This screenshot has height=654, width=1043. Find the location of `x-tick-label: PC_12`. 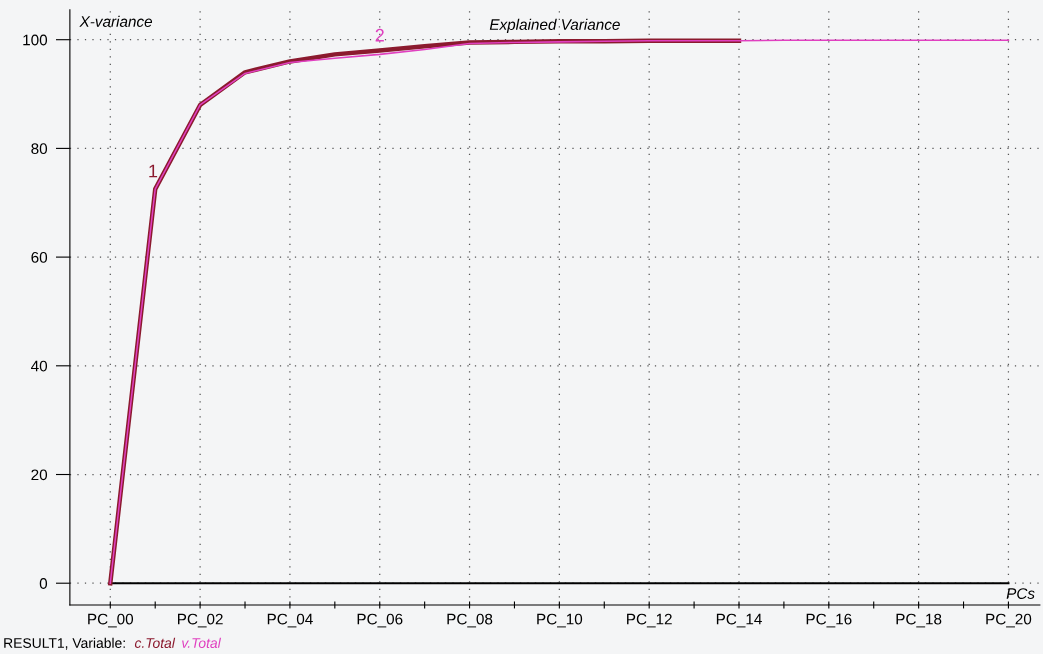

x-tick-label: PC_12 is located at coordinates (649, 620).